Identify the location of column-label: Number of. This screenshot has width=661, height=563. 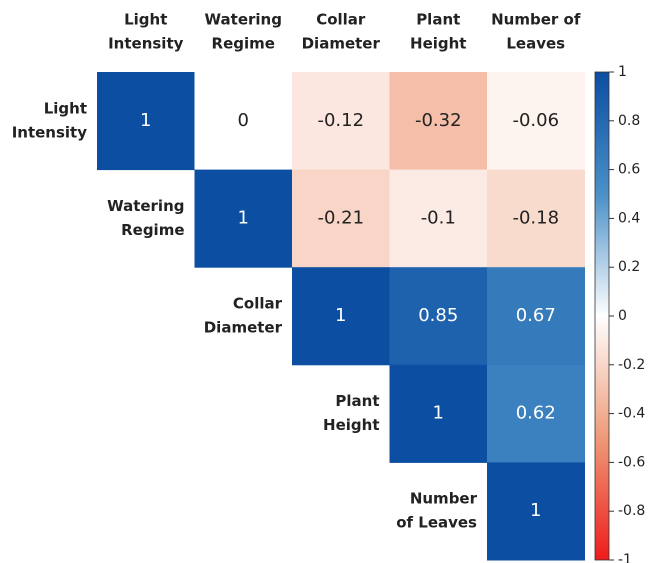
(536, 20).